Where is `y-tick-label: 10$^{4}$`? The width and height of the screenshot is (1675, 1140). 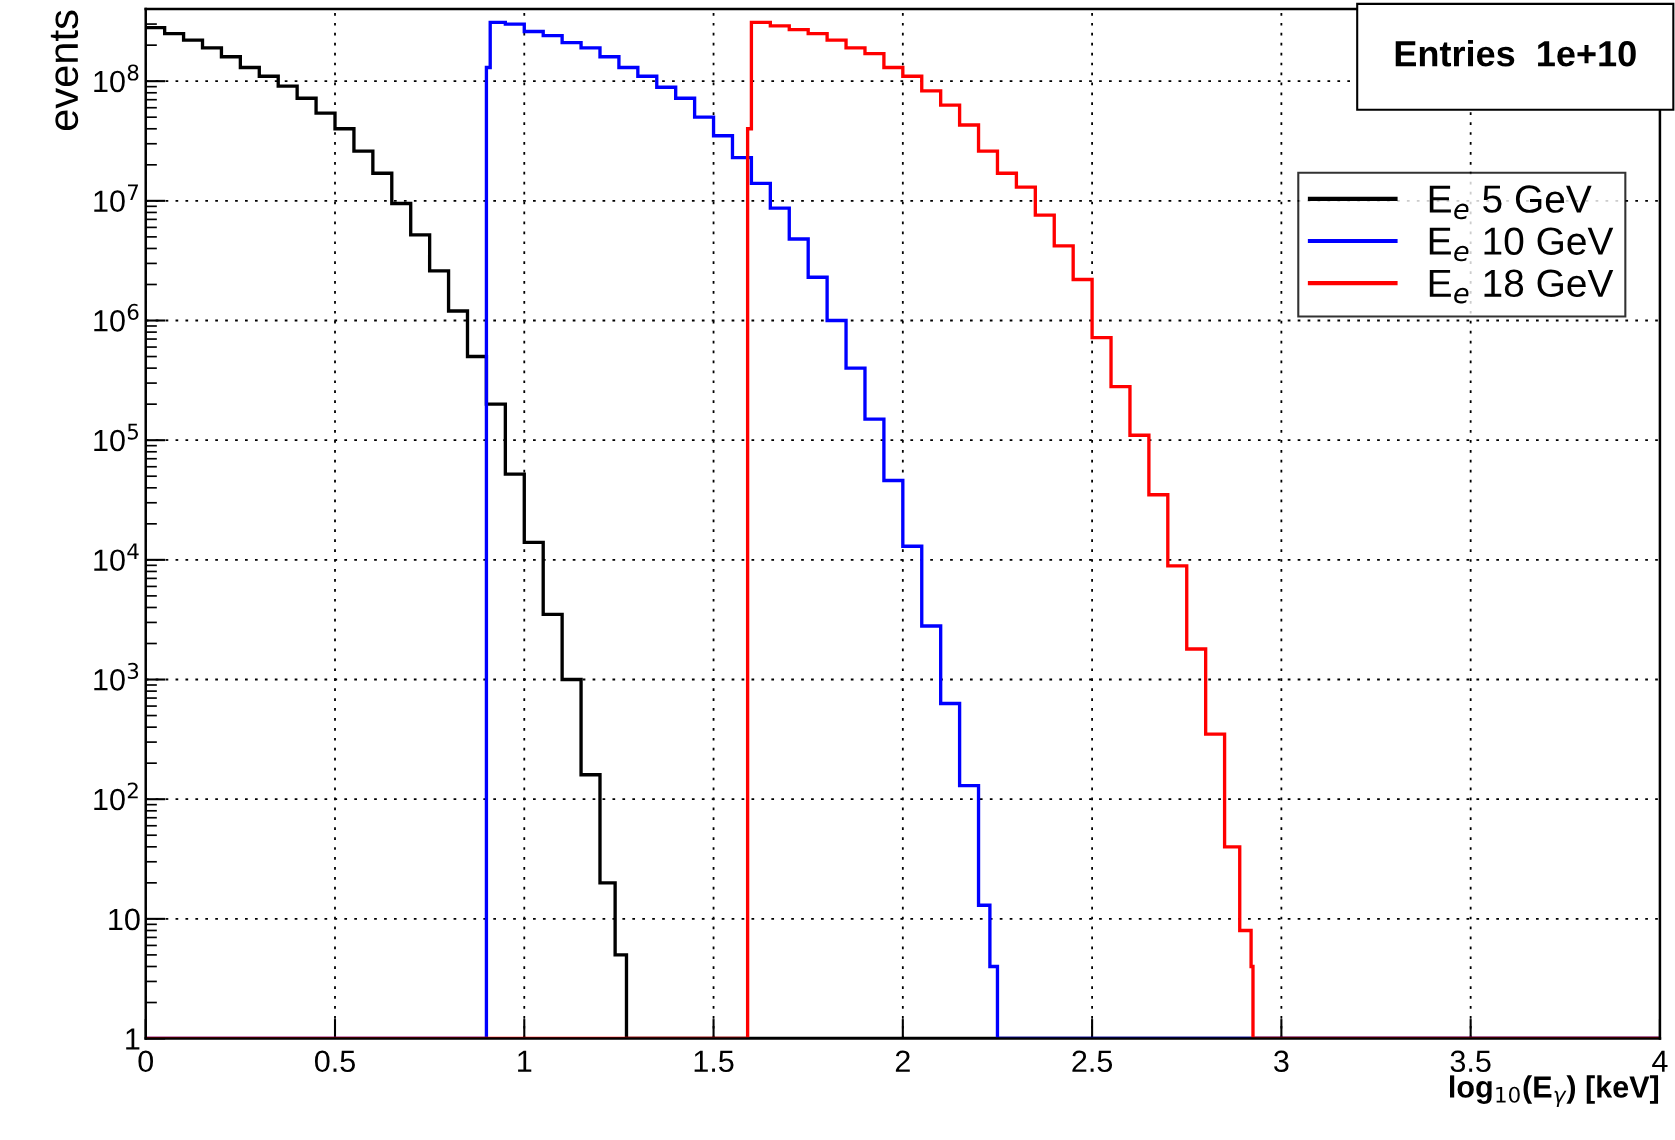 y-tick-label: 10$^{4}$ is located at coordinates (116, 557).